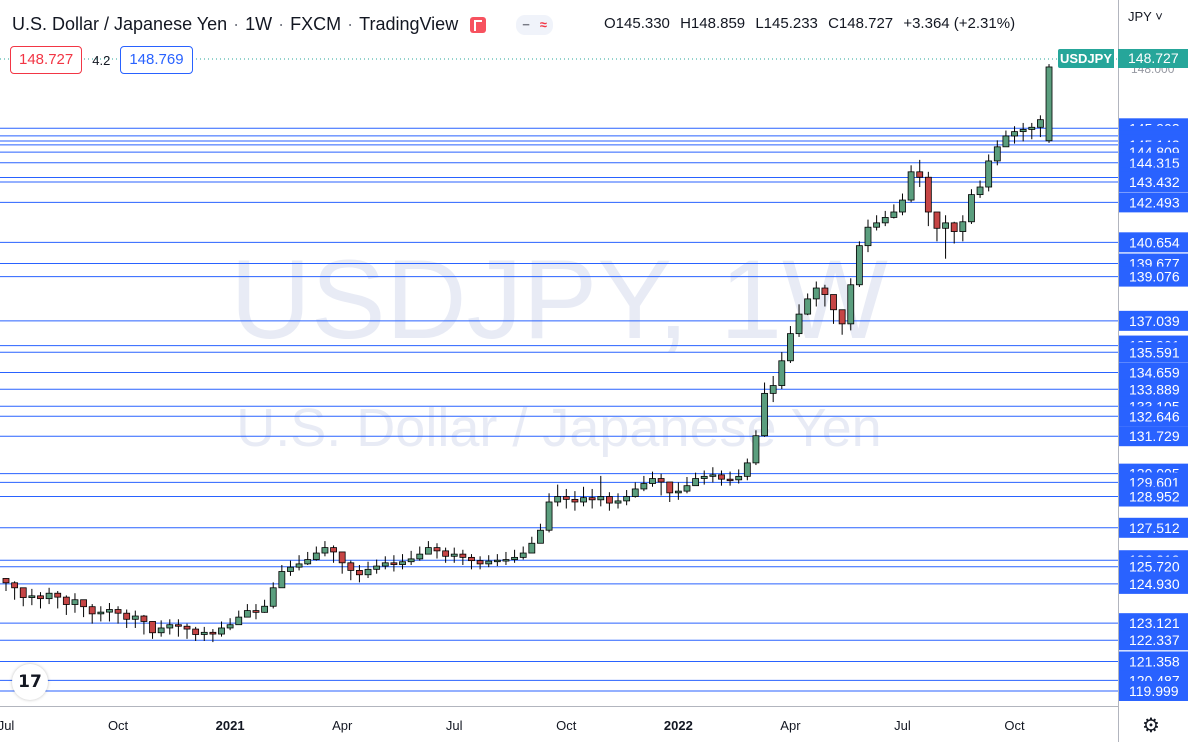 The width and height of the screenshot is (1188, 748). I want to click on level-label: 134.659, so click(1153, 372).